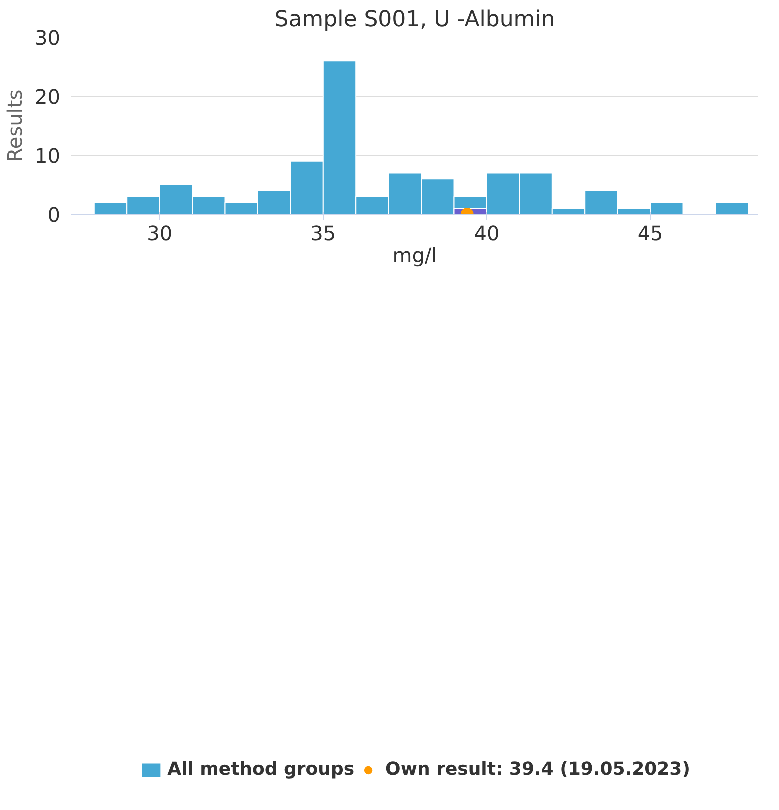 The width and height of the screenshot is (779, 810). Describe the element at coordinates (54, 215) in the screenshot. I see `y-tick-label: 0` at that location.